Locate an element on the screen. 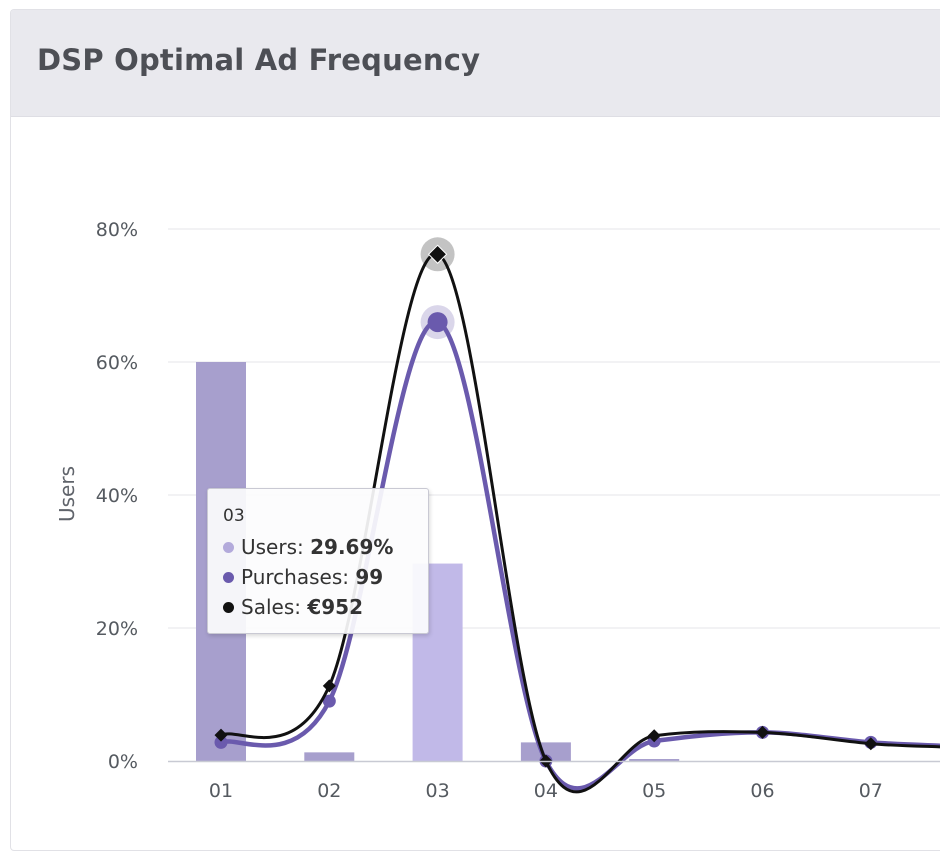  y-tick-label: 0% is located at coordinates (123, 762).